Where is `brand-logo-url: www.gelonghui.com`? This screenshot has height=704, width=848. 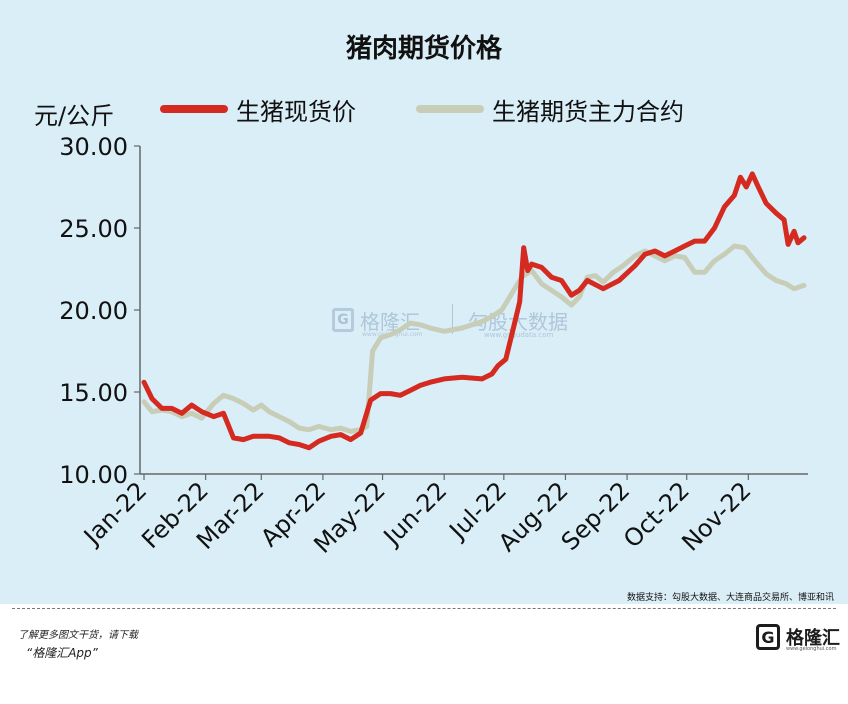
brand-logo-url: www.gelonghui.com is located at coordinates (811, 649).